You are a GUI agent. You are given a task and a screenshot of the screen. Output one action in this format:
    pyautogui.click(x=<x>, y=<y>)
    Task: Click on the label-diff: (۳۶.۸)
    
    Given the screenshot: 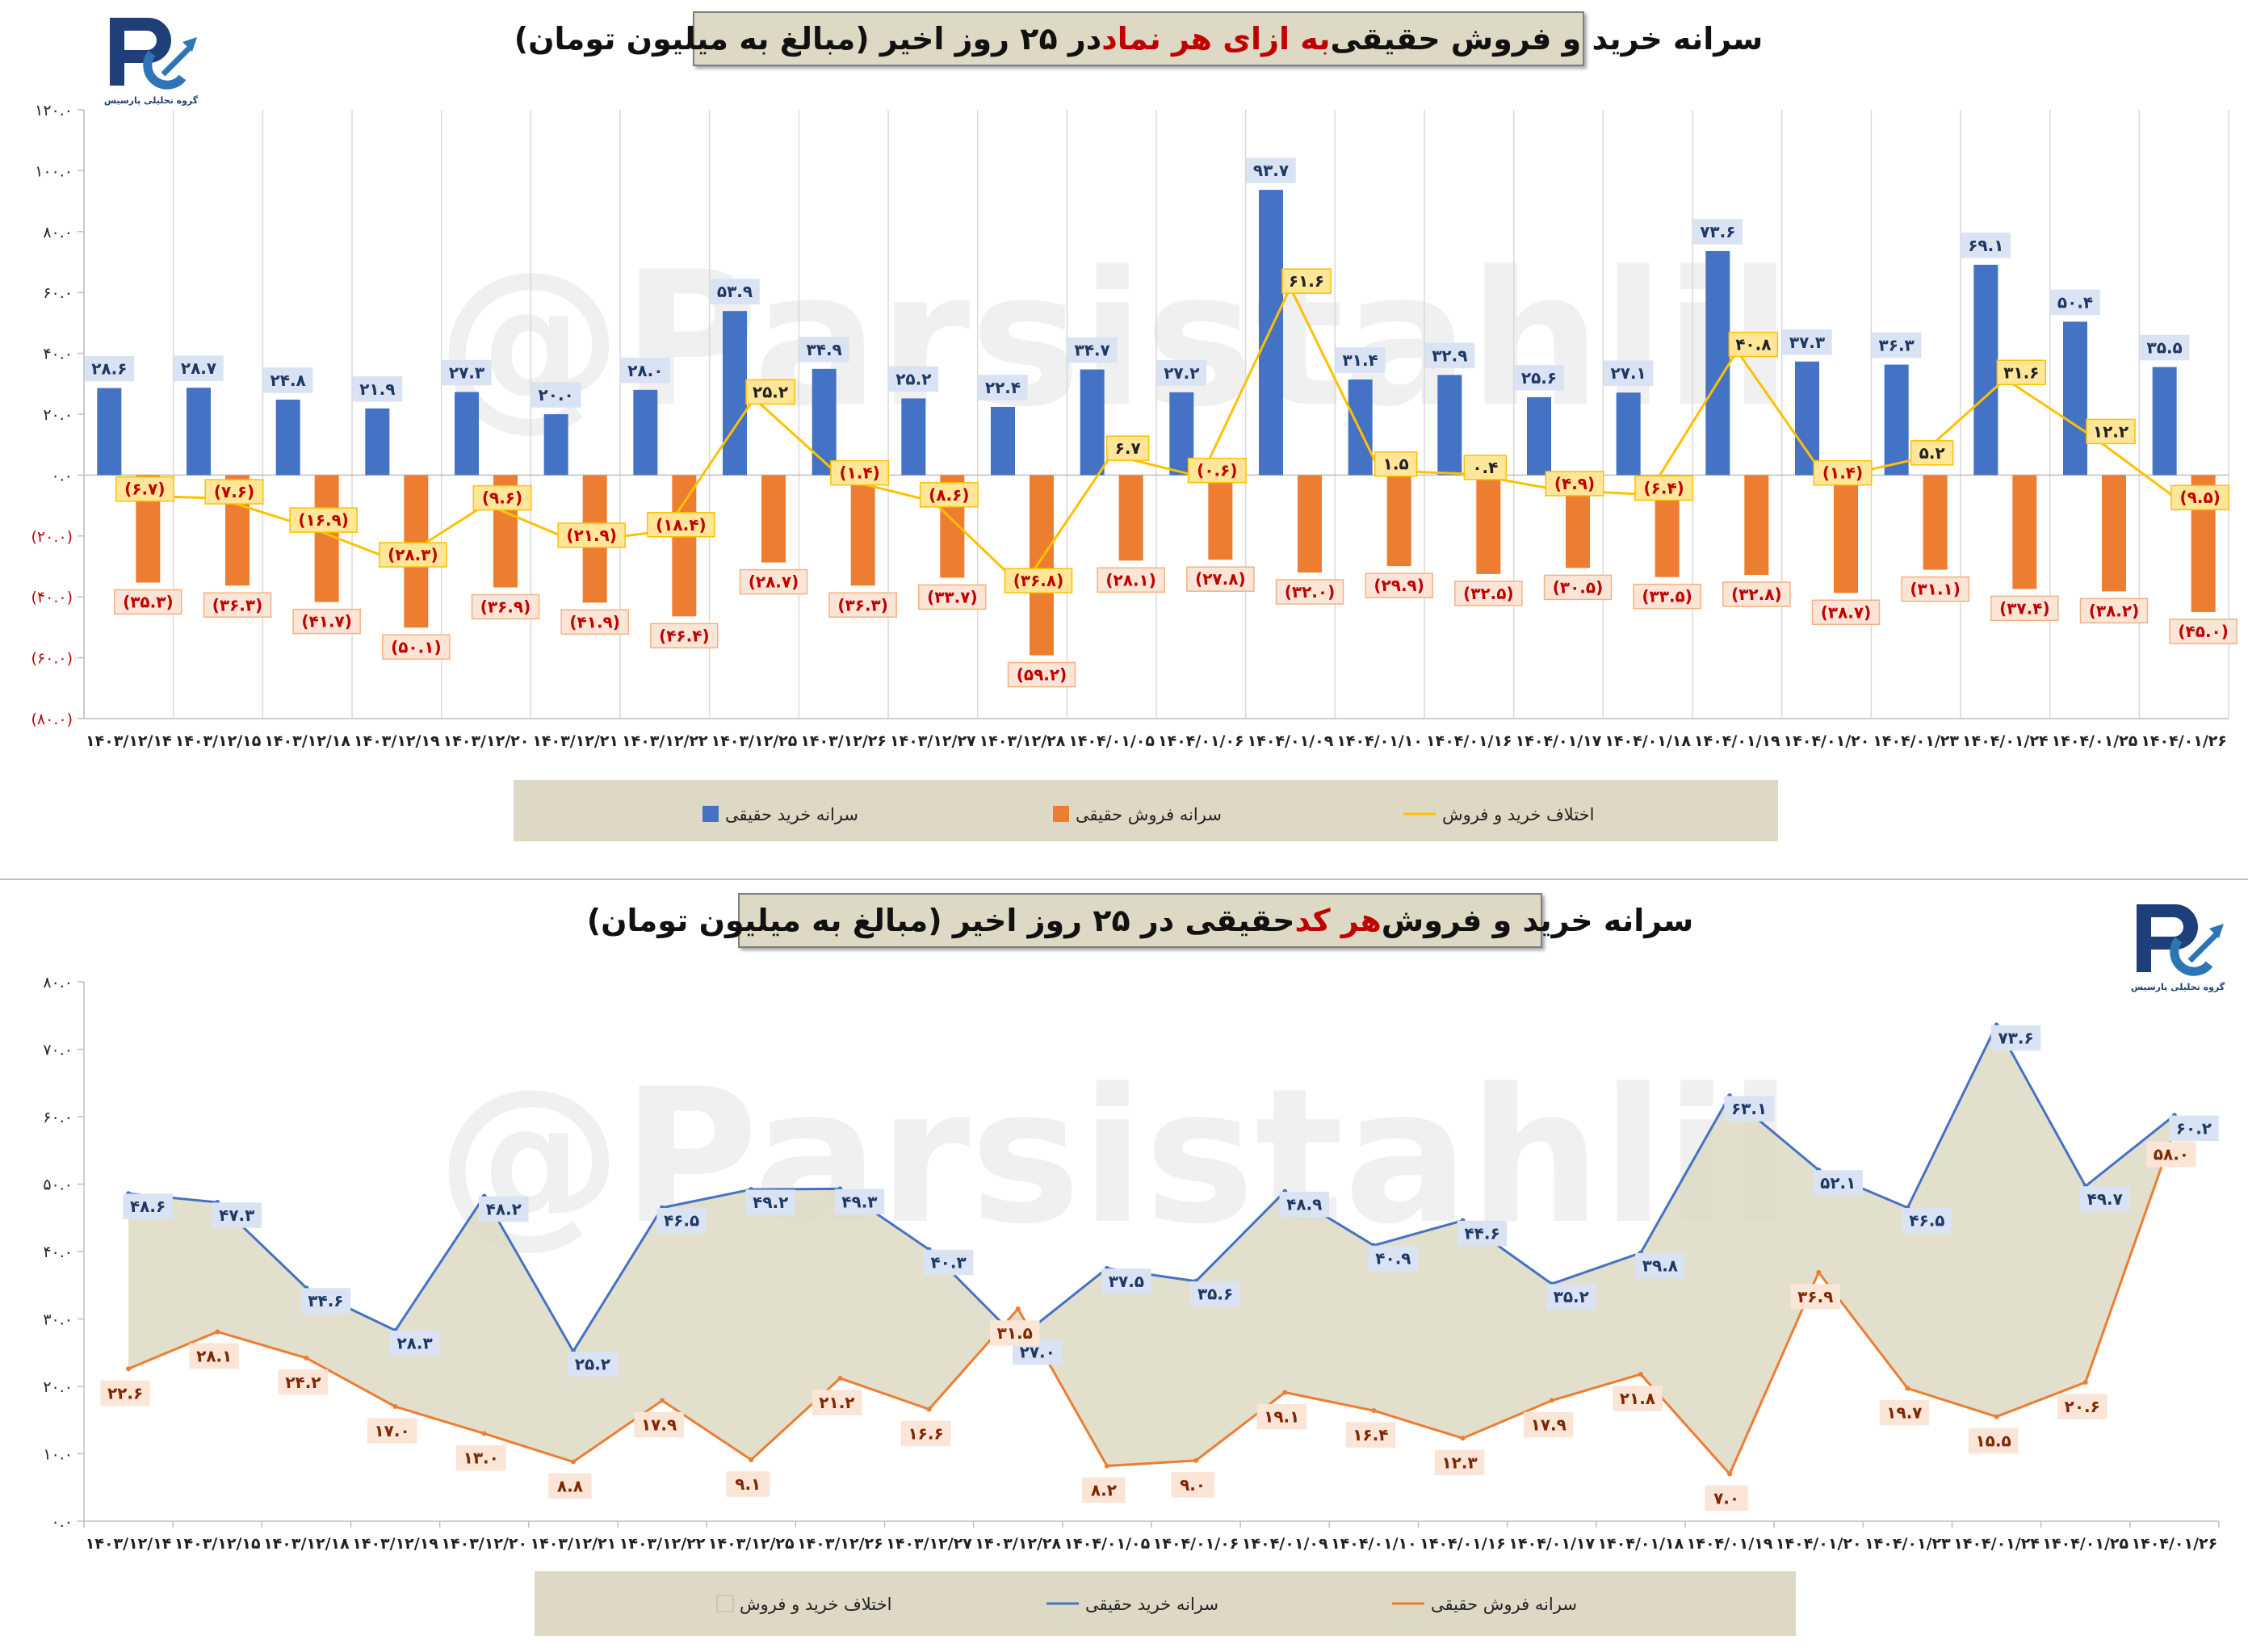 What is the action you would take?
    pyautogui.click(x=1038, y=580)
    